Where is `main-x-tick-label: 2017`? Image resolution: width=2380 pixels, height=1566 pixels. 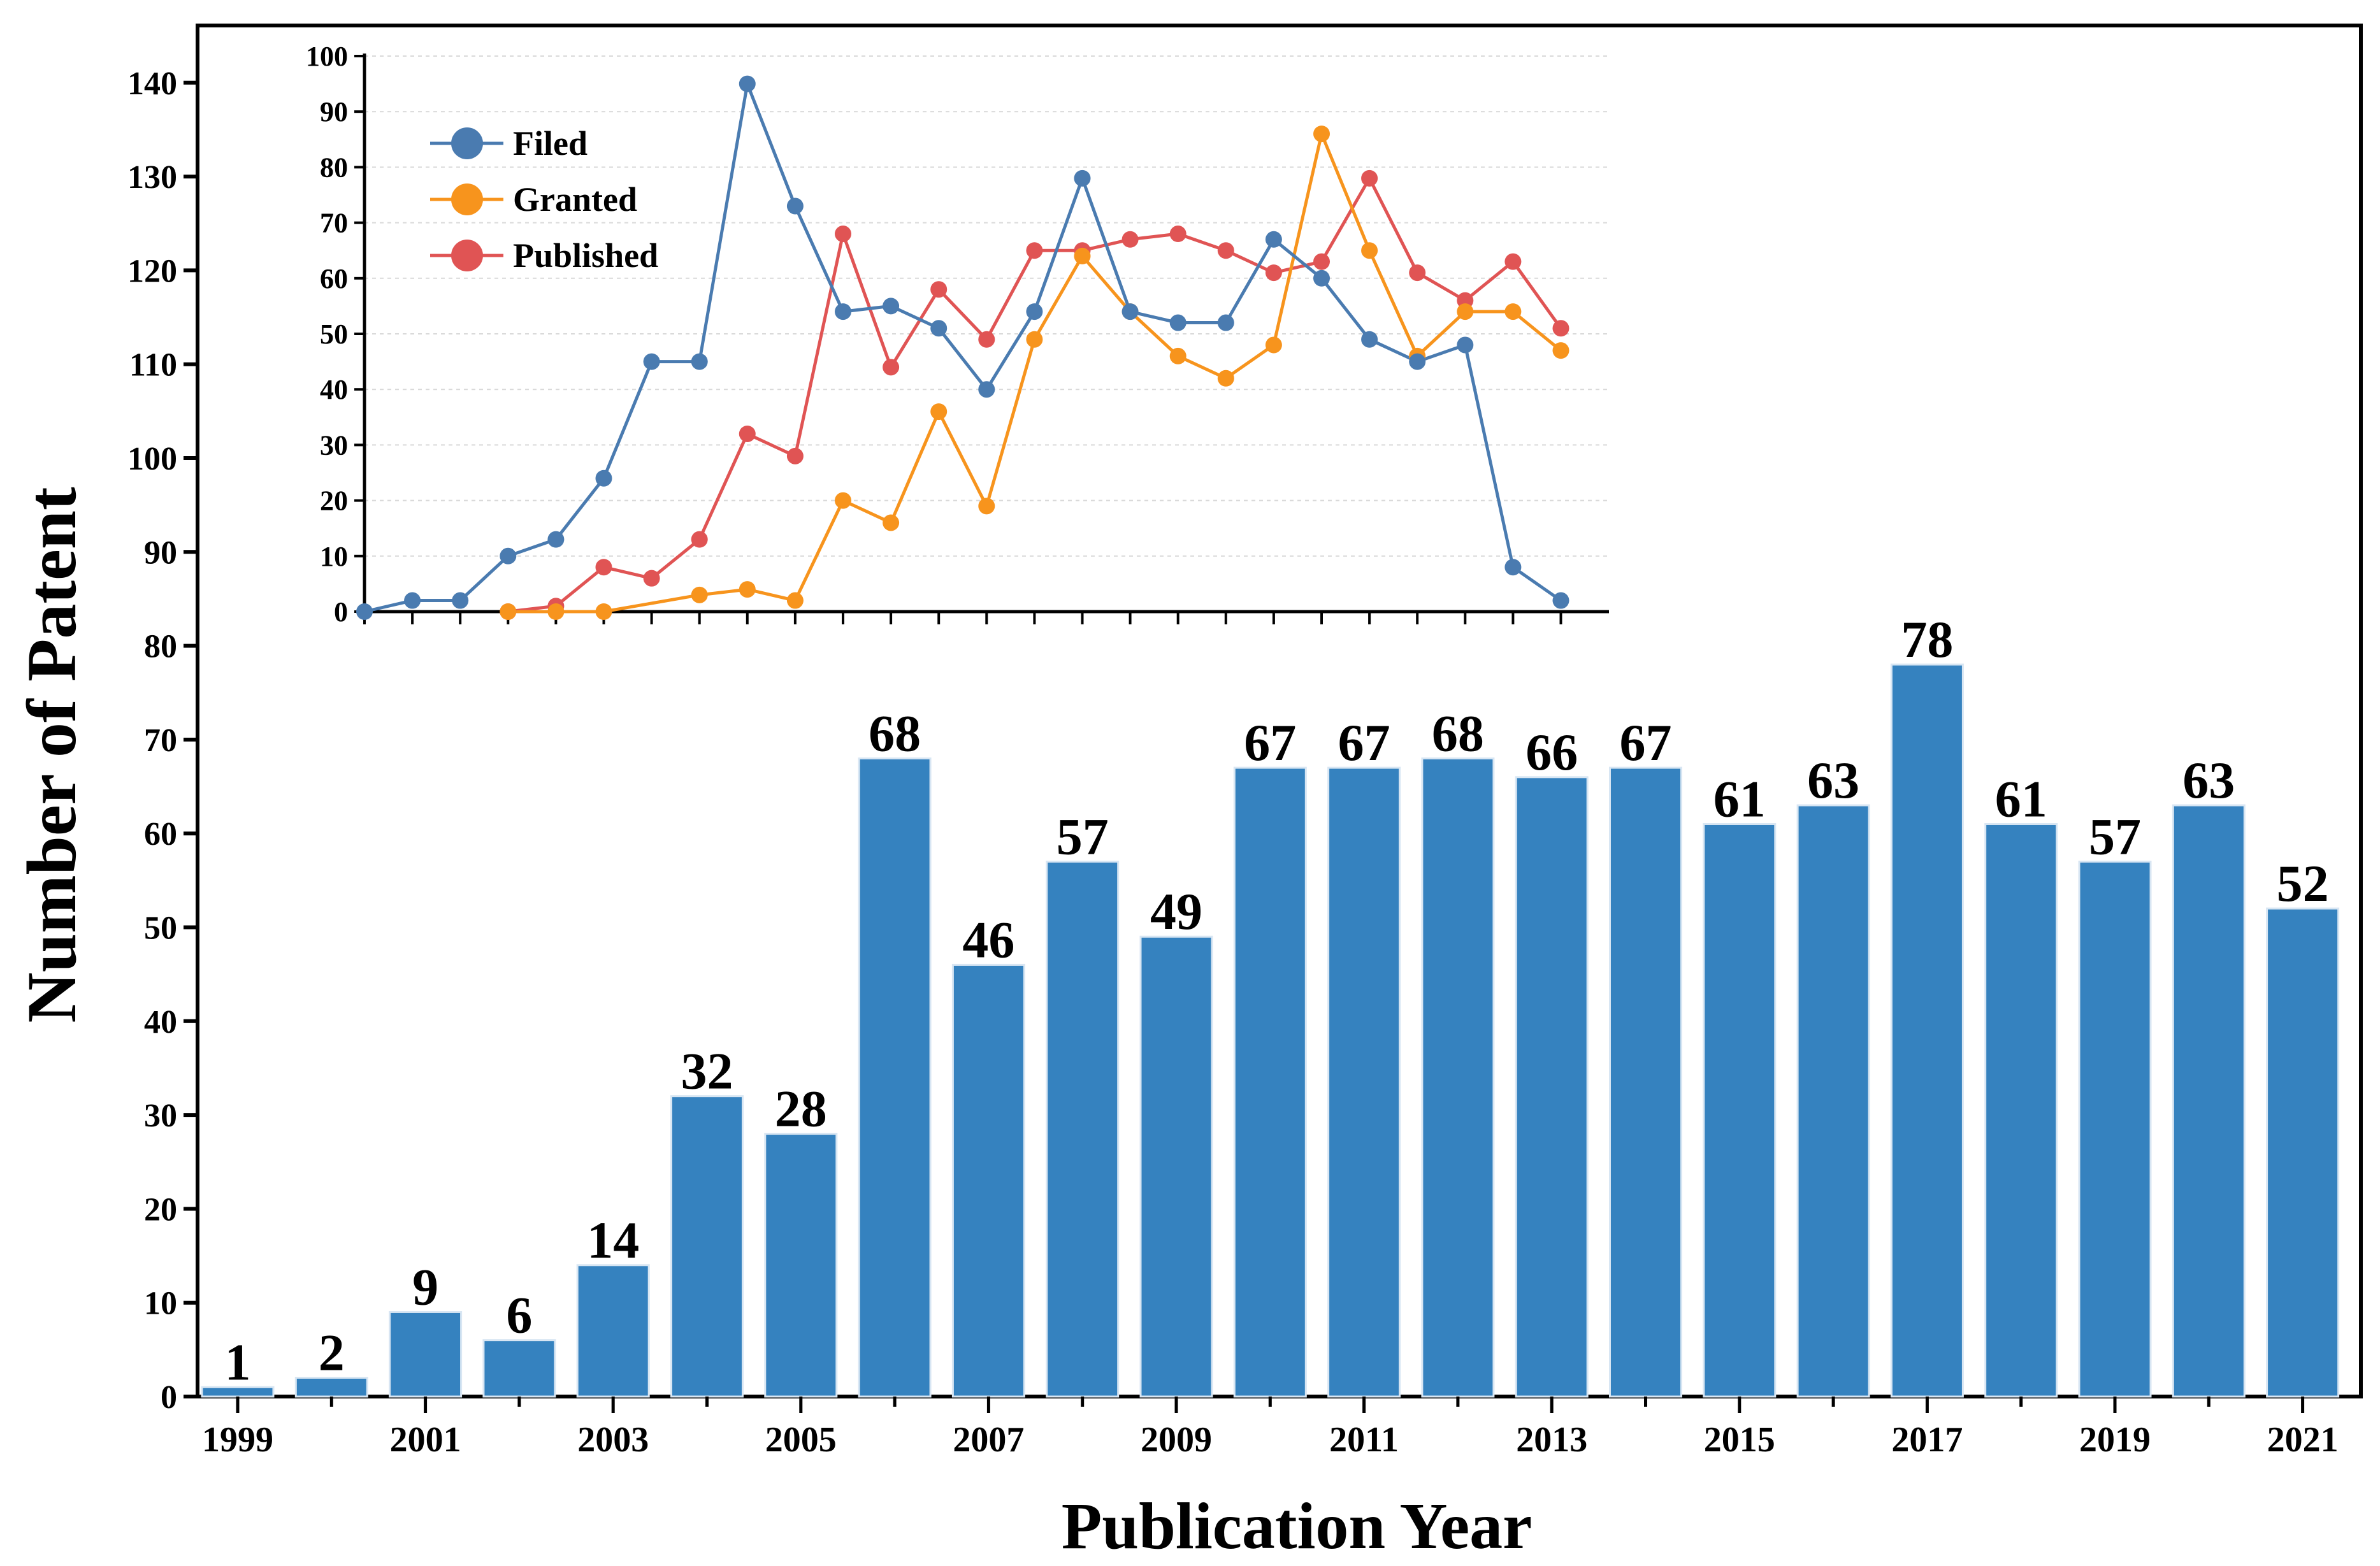
main-x-tick-label: 2017 is located at coordinates (1927, 1440).